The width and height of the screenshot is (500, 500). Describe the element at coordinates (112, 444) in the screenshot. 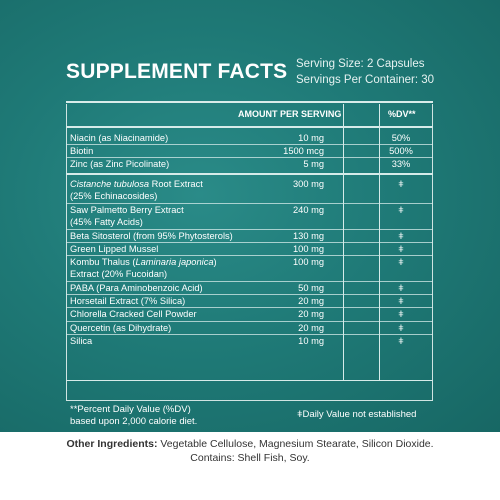

I see `other-ingredients-label: Other Ingredients:` at that location.